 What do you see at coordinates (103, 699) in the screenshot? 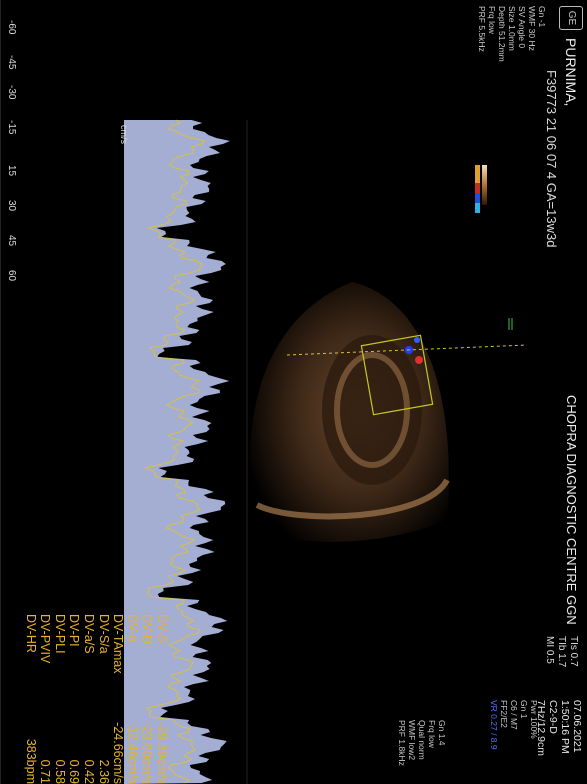
I see `measurement-row: DV-S/a 2.36` at bounding box center [103, 699].